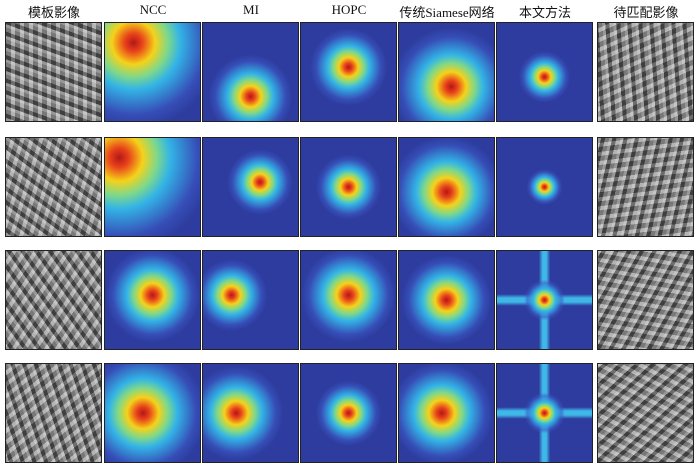 The width and height of the screenshot is (700, 466). What do you see at coordinates (53, 12) in the screenshot?
I see `column-header: 模板影像` at bounding box center [53, 12].